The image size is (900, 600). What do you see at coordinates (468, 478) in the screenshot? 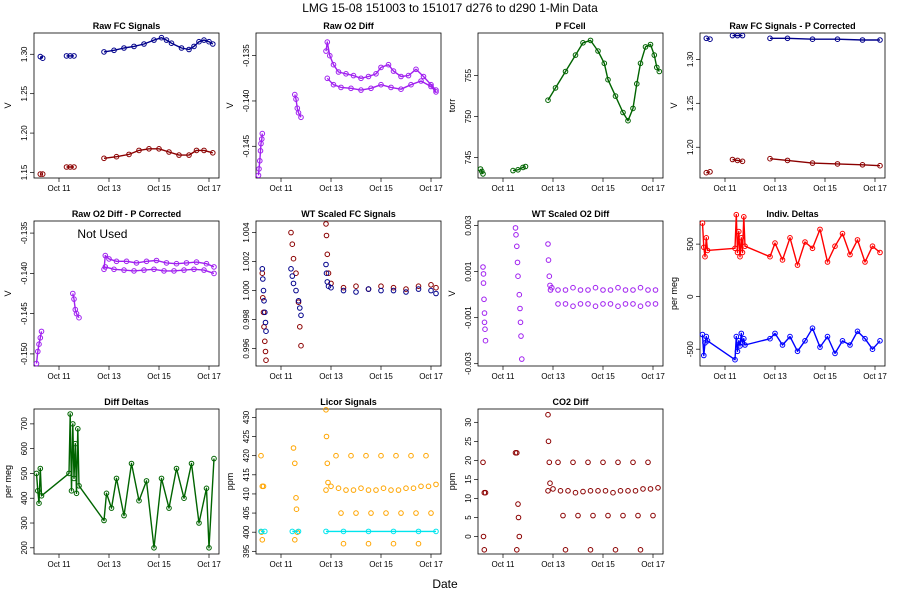
I see `y-tick-label: 15` at bounding box center [468, 478].